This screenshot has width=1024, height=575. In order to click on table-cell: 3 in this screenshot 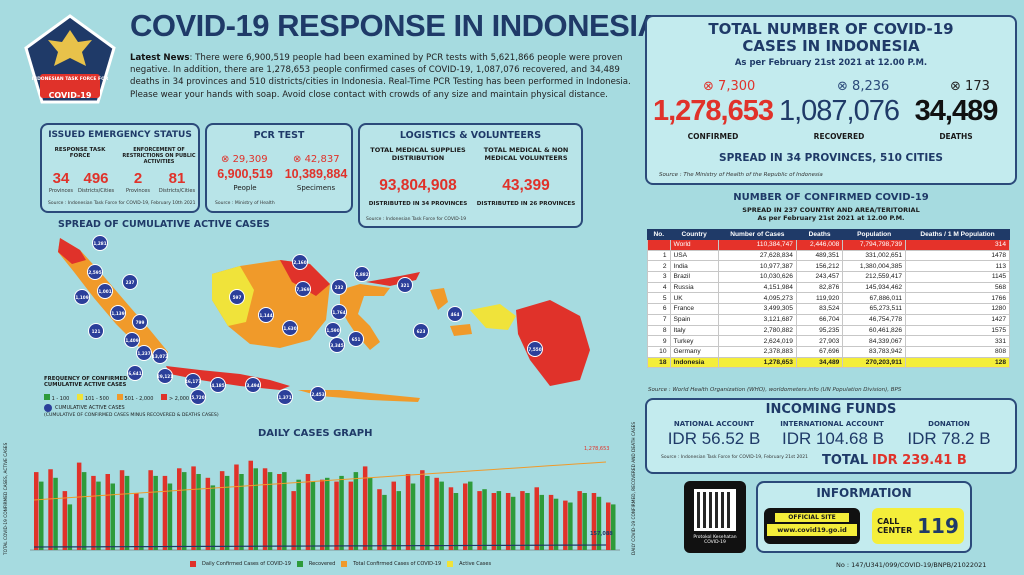, I will do `click(659, 277)`.